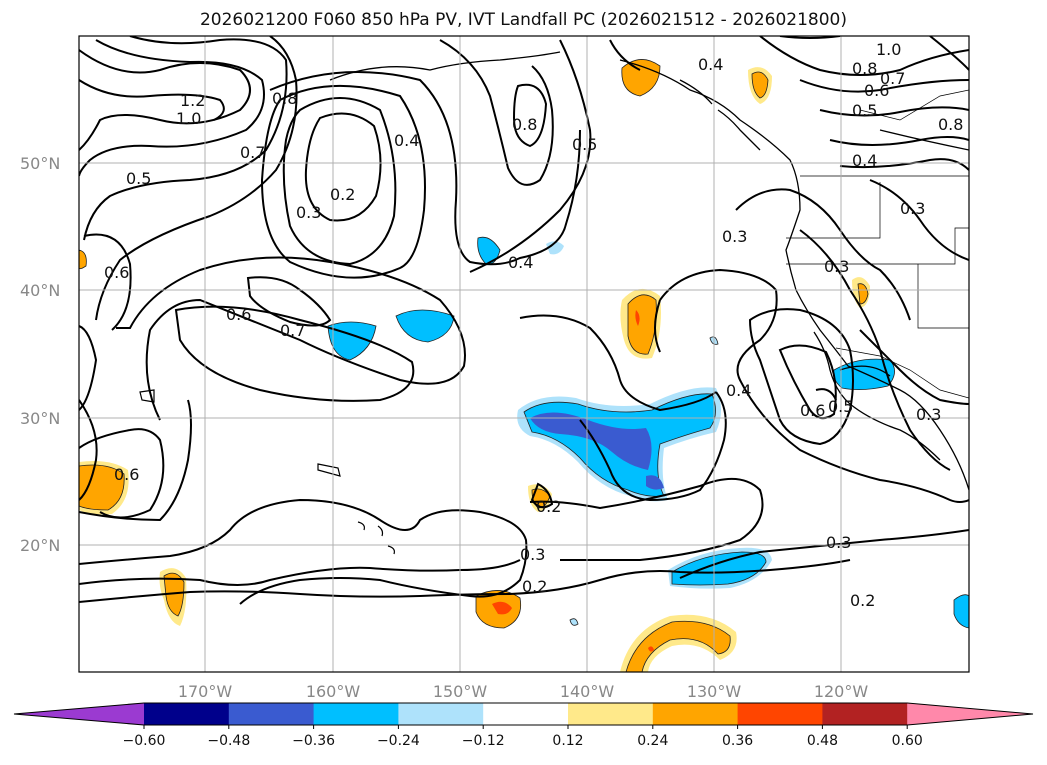 Image resolution: width=1047 pixels, height=765 pixels. I want to click on lon-label-130w: 130°W, so click(714, 691).